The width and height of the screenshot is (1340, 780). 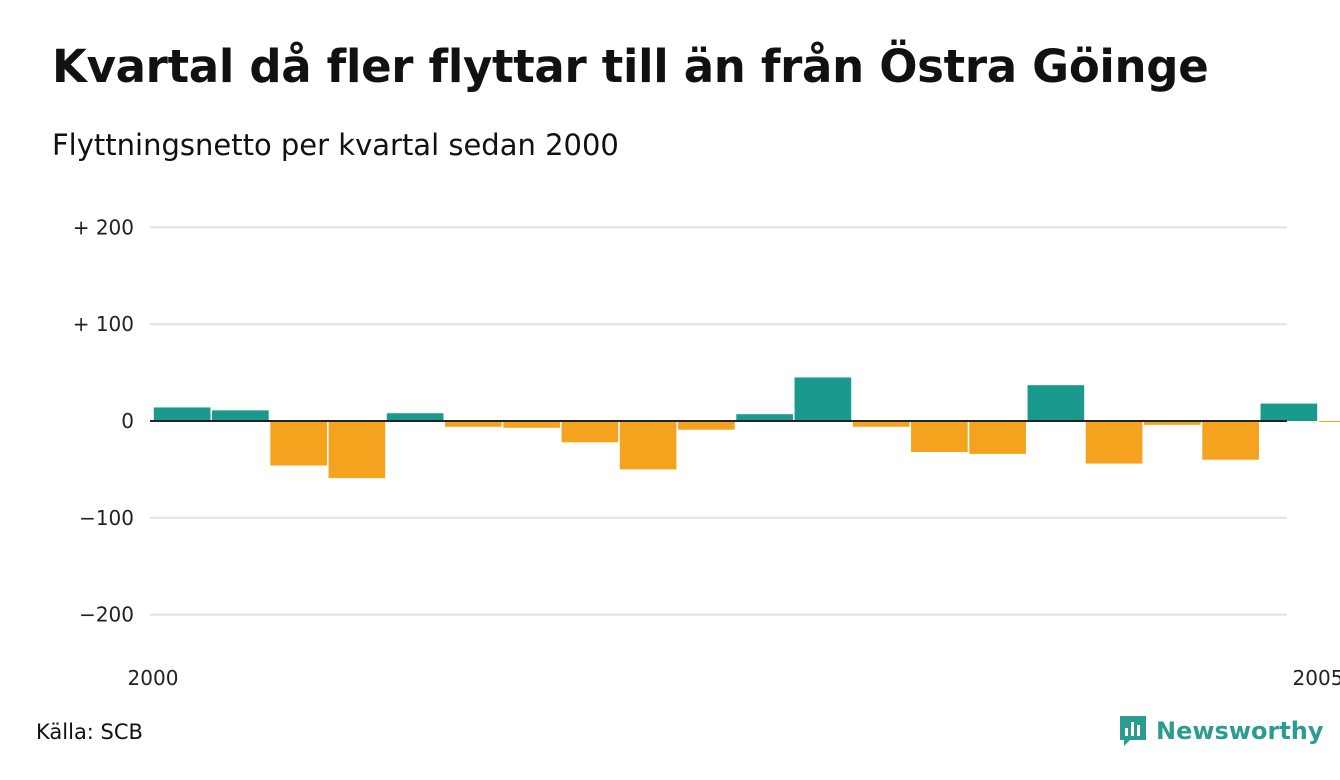 What do you see at coordinates (89, 732) in the screenshot?
I see `source-note: Källa: SCB` at bounding box center [89, 732].